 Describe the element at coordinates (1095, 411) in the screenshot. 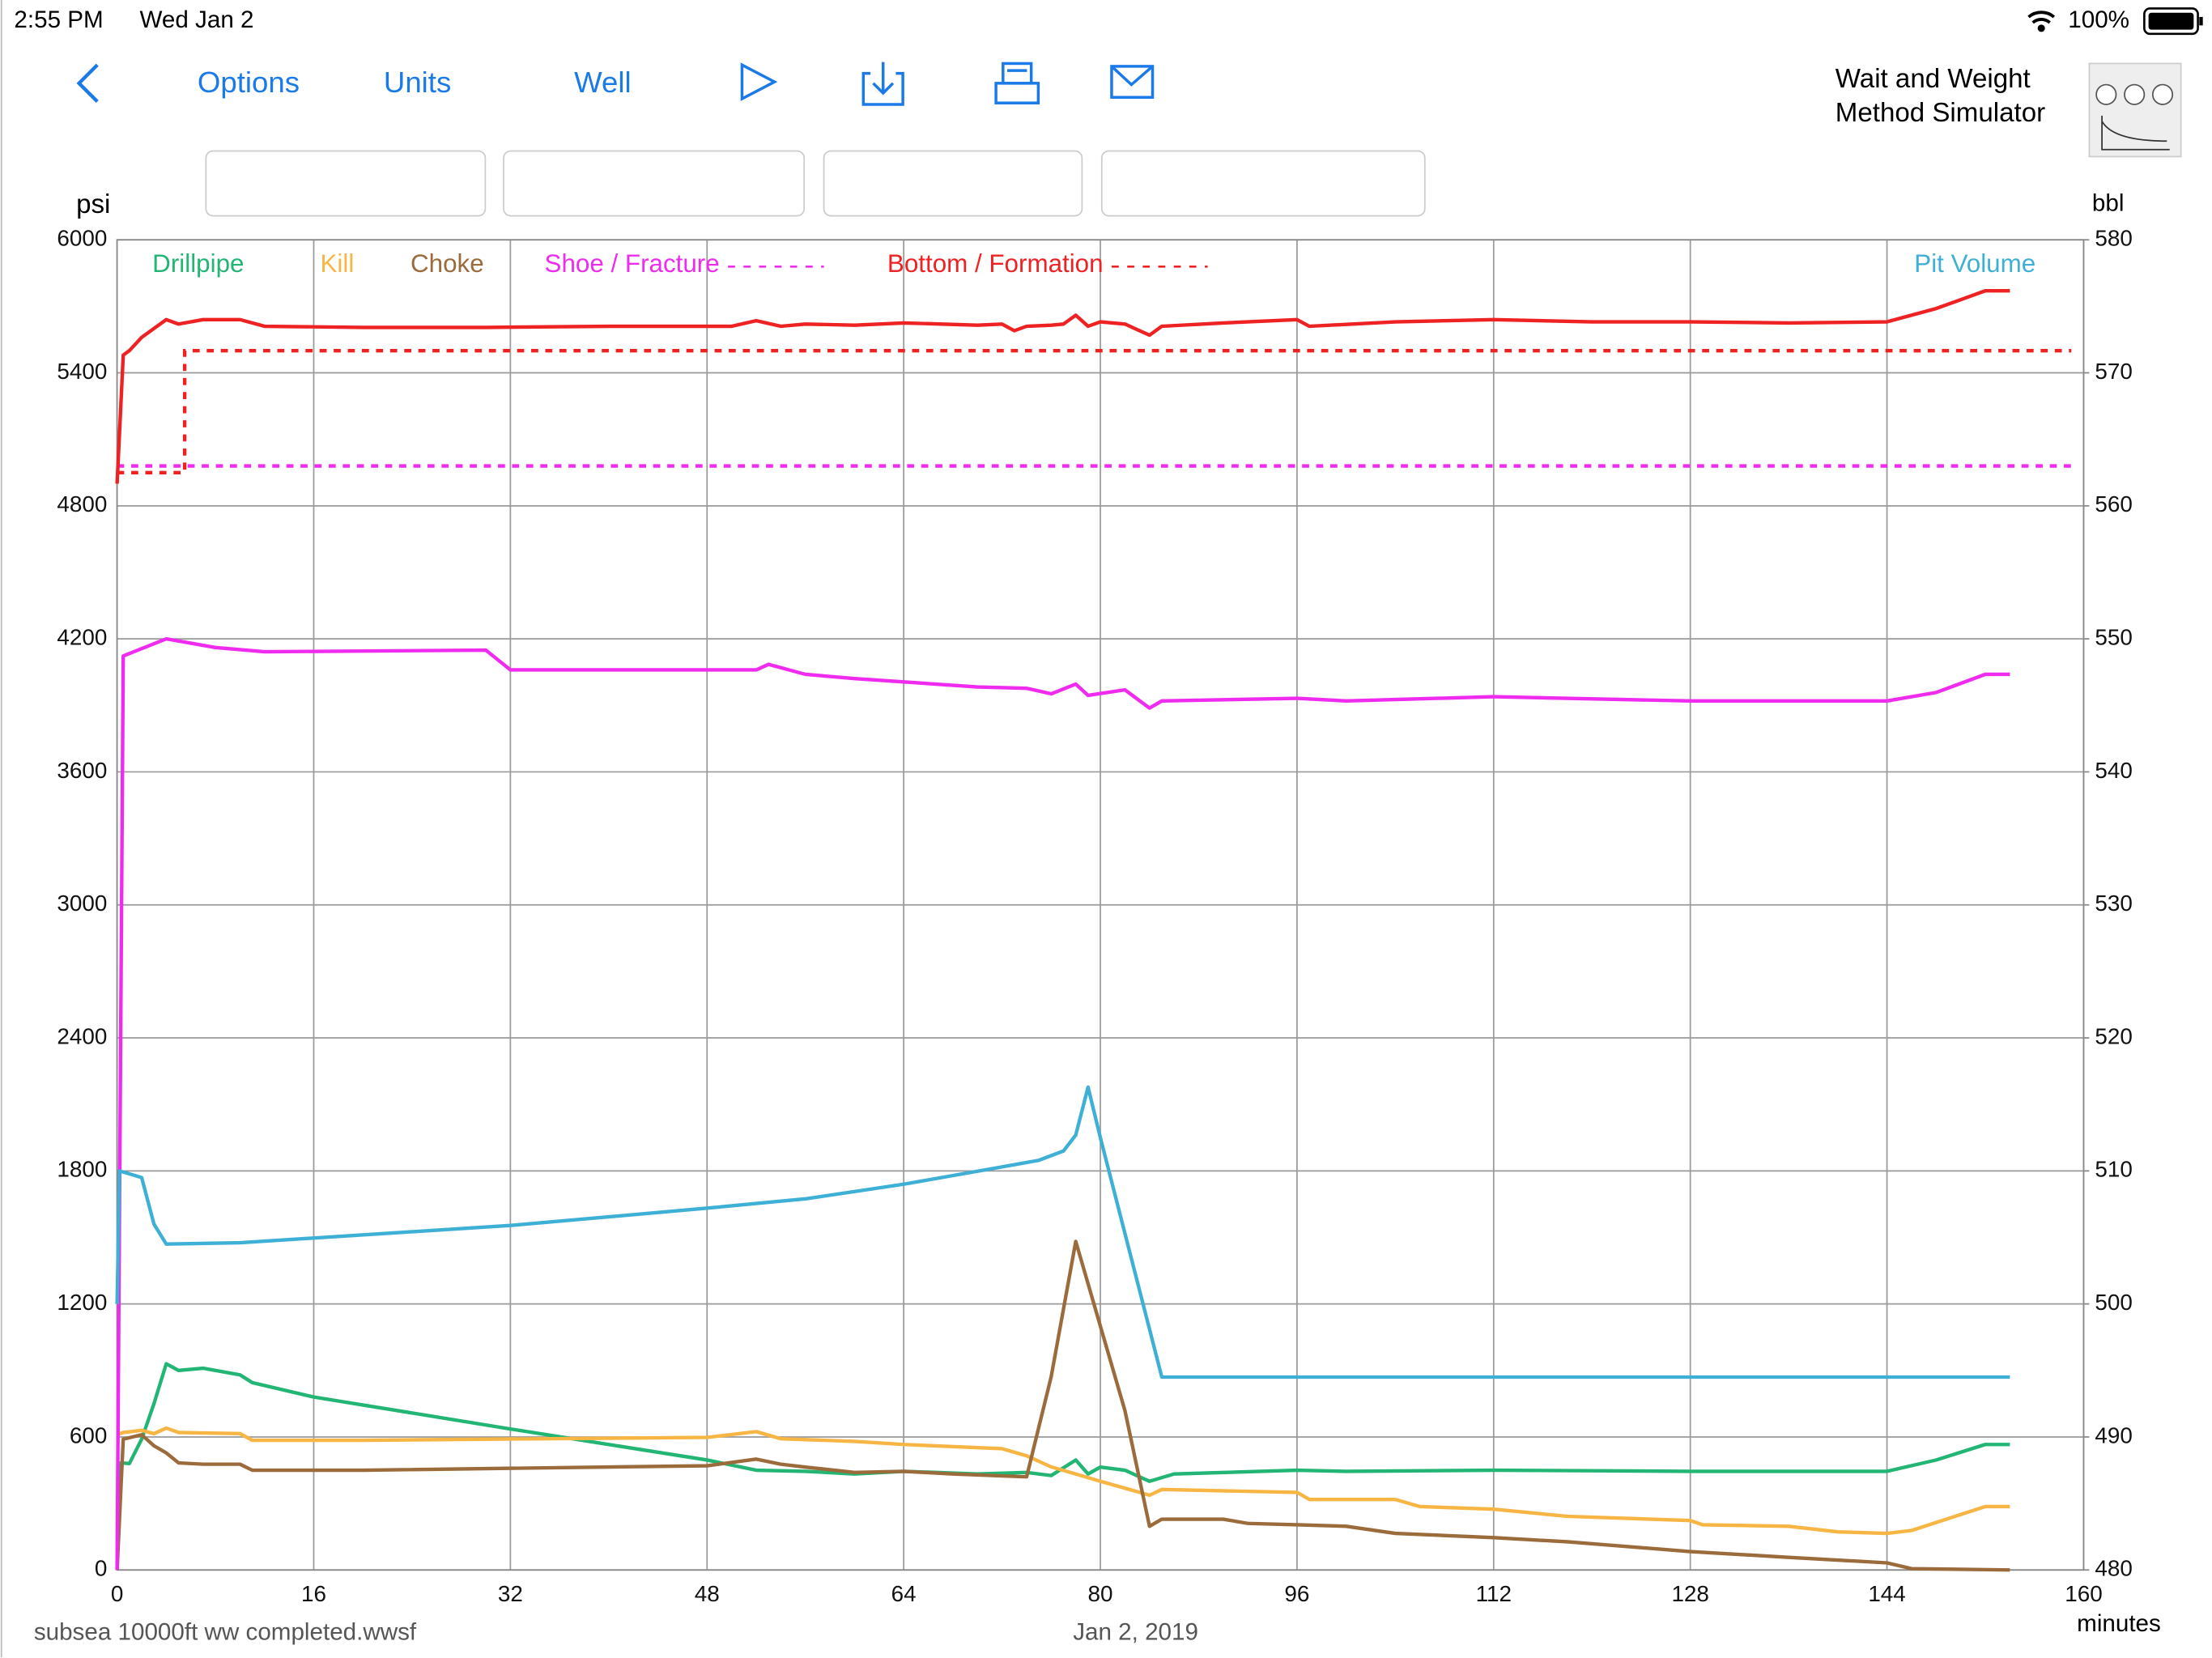

I see `limit-line` at that location.